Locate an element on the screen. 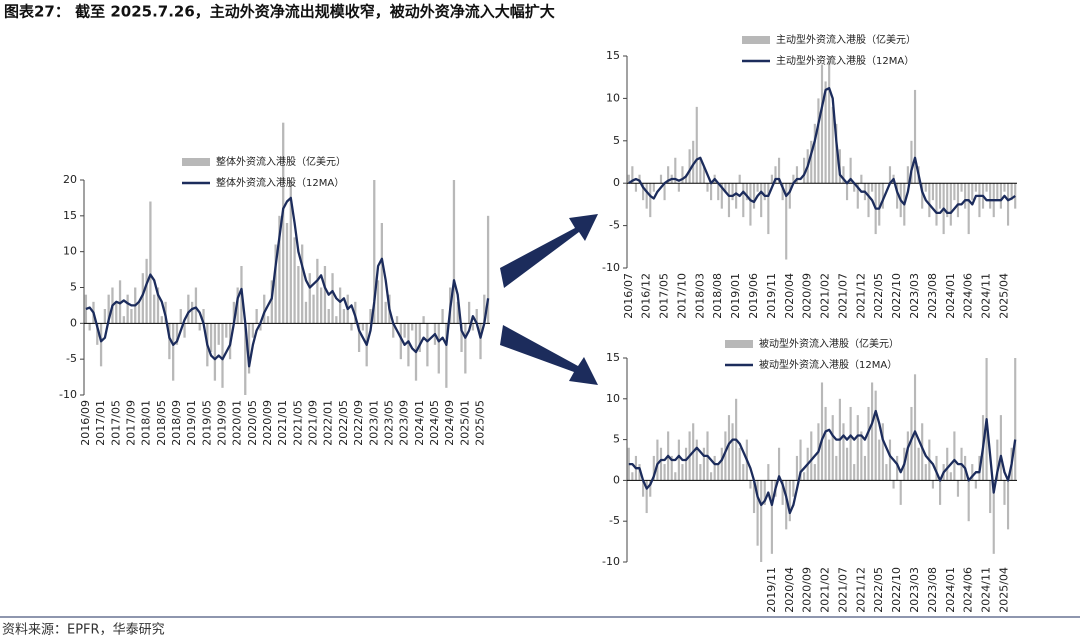  y-tick-label: 15 is located at coordinates (70, 215).